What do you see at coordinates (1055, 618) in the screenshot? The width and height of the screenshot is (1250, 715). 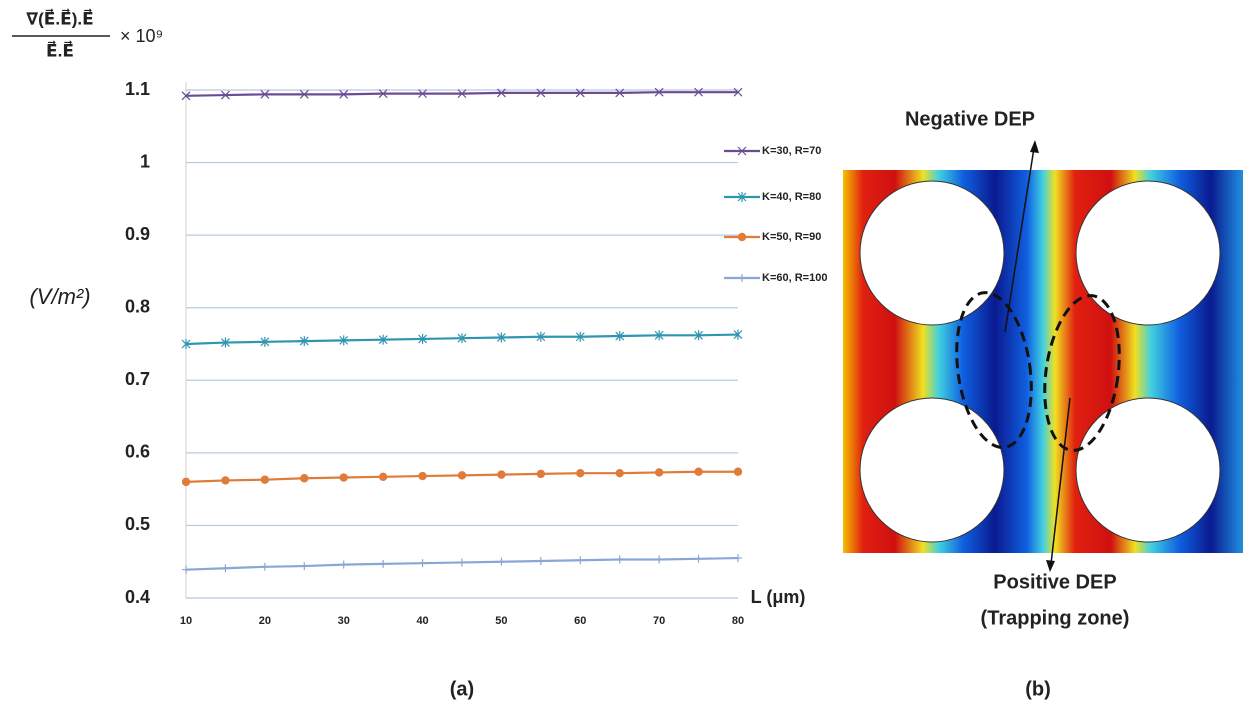 I see `trapping-zone-label: (Trapping zone)` at bounding box center [1055, 618].